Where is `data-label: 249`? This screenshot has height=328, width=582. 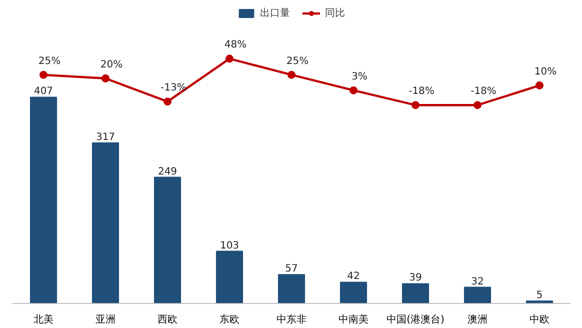
data-label: 249 is located at coordinates (168, 172).